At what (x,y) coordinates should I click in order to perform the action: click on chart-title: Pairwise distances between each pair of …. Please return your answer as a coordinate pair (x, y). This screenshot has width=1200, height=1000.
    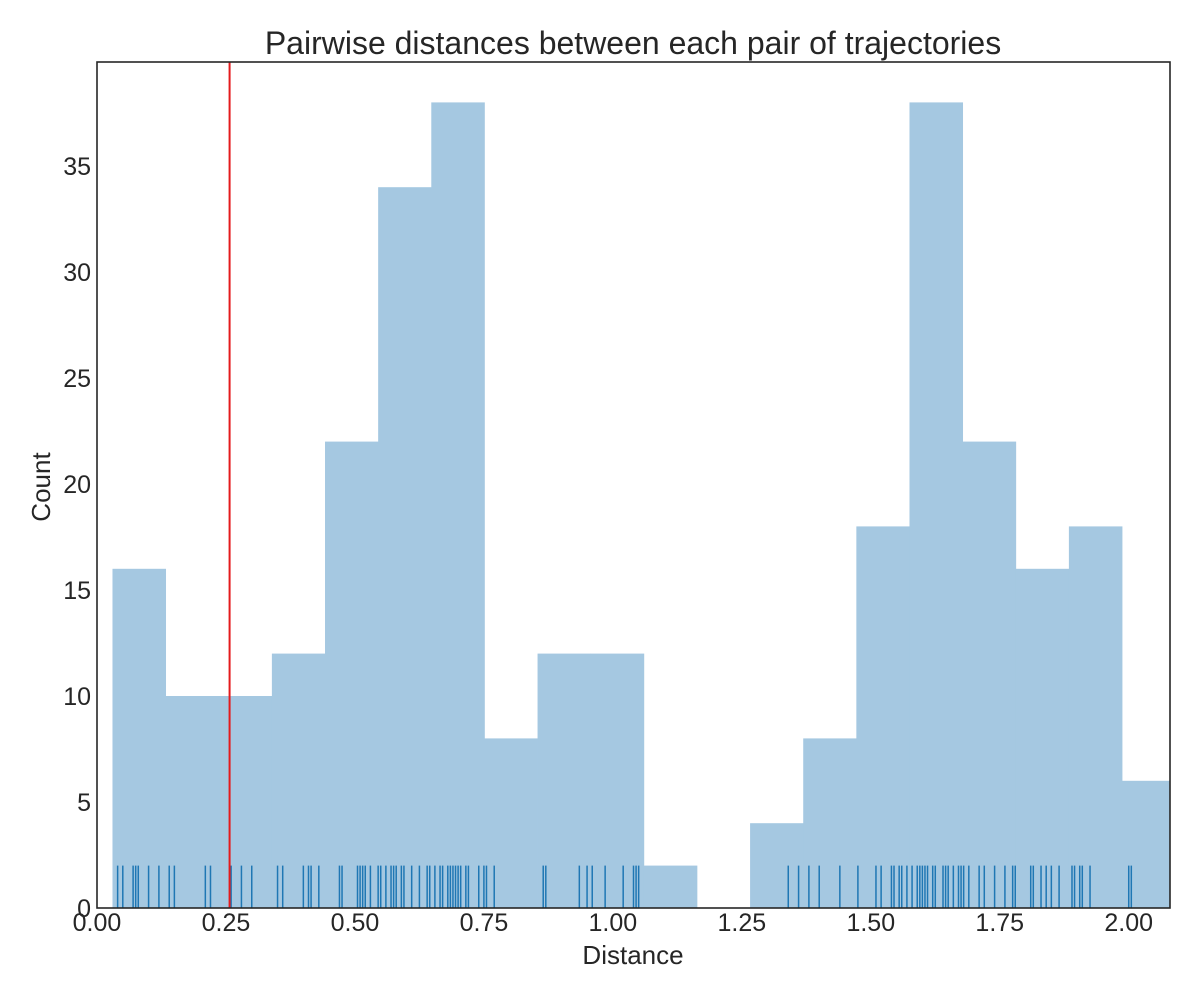
    Looking at the image, I should click on (633, 43).